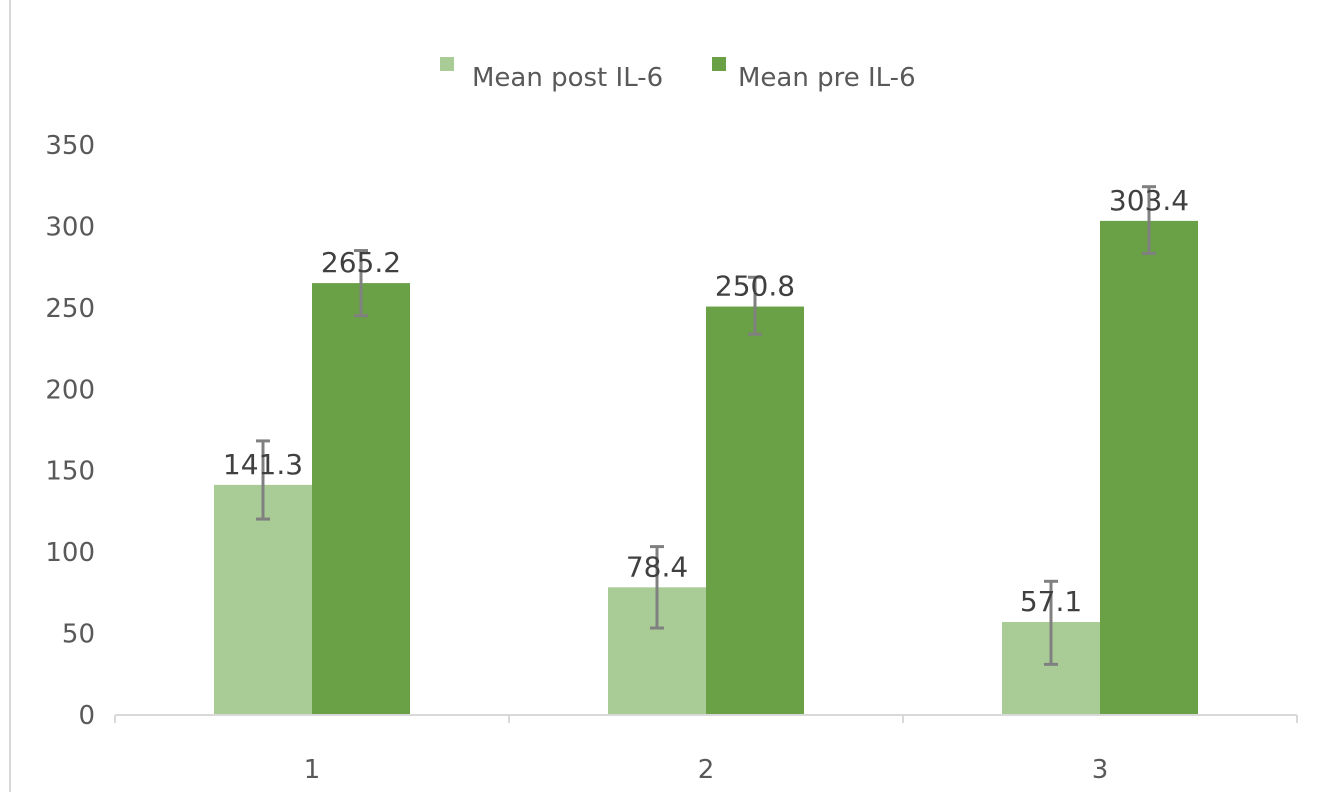 This screenshot has height=796, width=1338. I want to click on y-tick-label: 150, so click(70, 472).